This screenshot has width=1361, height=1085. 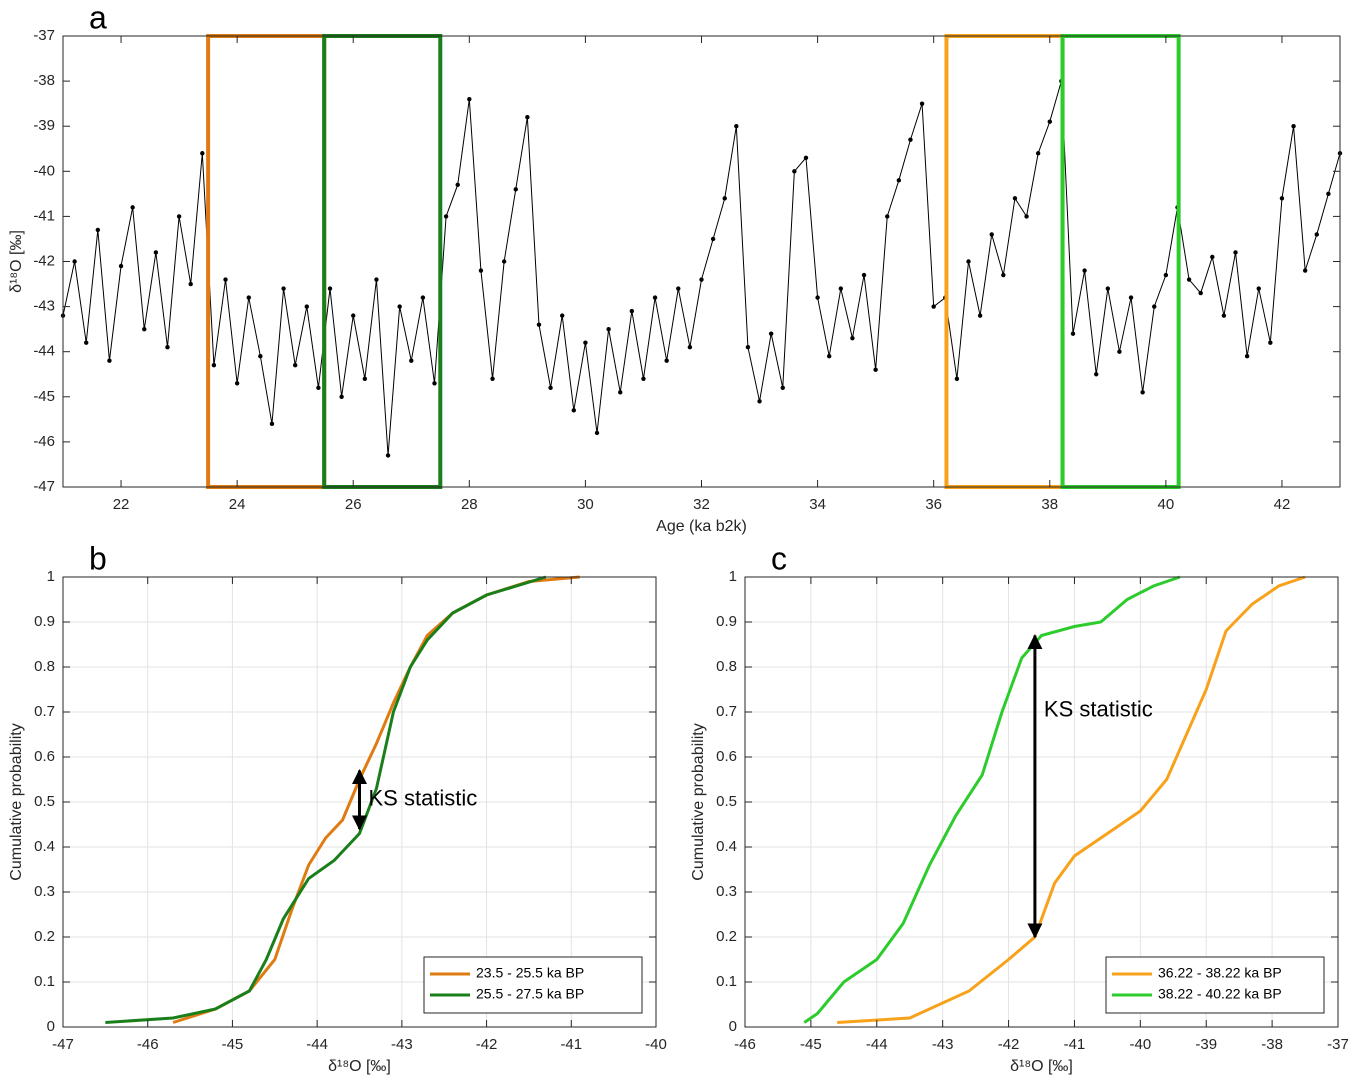 I want to click on legend-box, so click(x=533, y=985).